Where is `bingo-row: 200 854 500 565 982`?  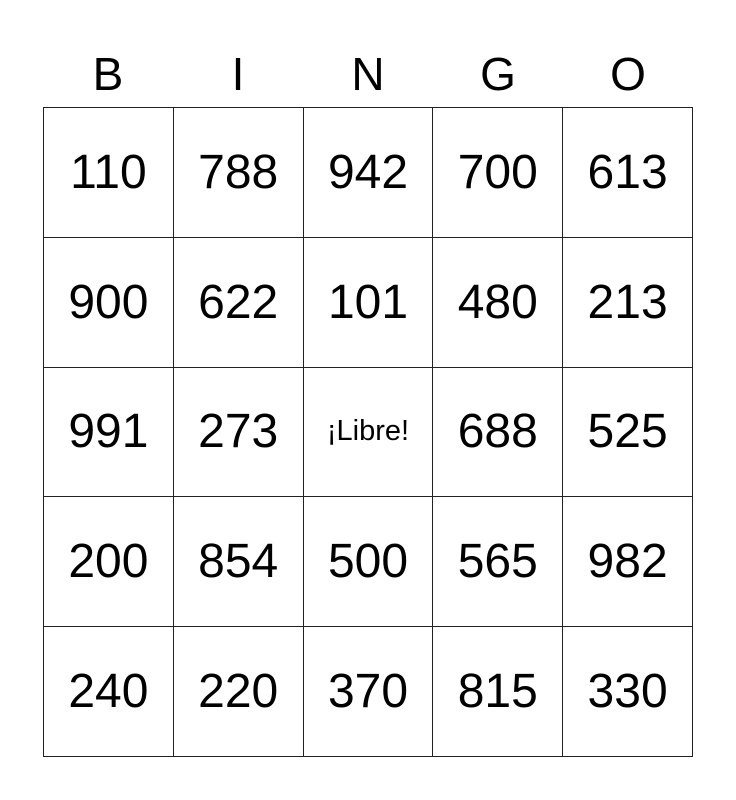 bingo-row: 200 854 500 565 982 is located at coordinates (368, 562).